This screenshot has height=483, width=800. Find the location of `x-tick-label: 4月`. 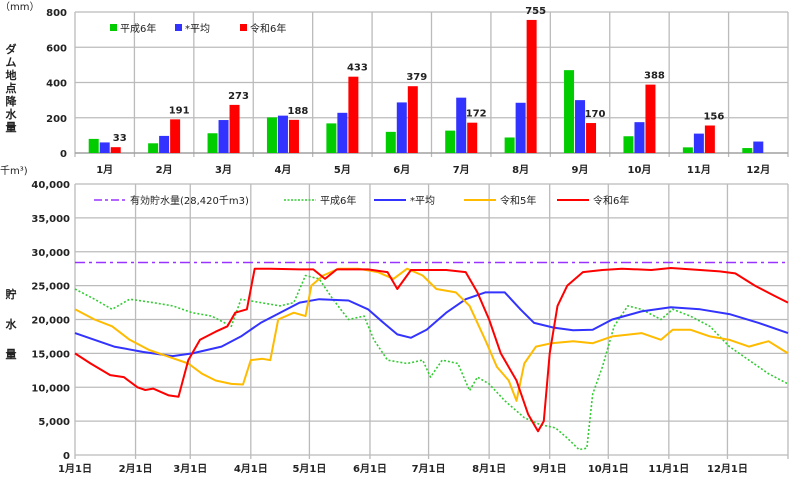

x-tick-label: 4月 is located at coordinates (282, 170).